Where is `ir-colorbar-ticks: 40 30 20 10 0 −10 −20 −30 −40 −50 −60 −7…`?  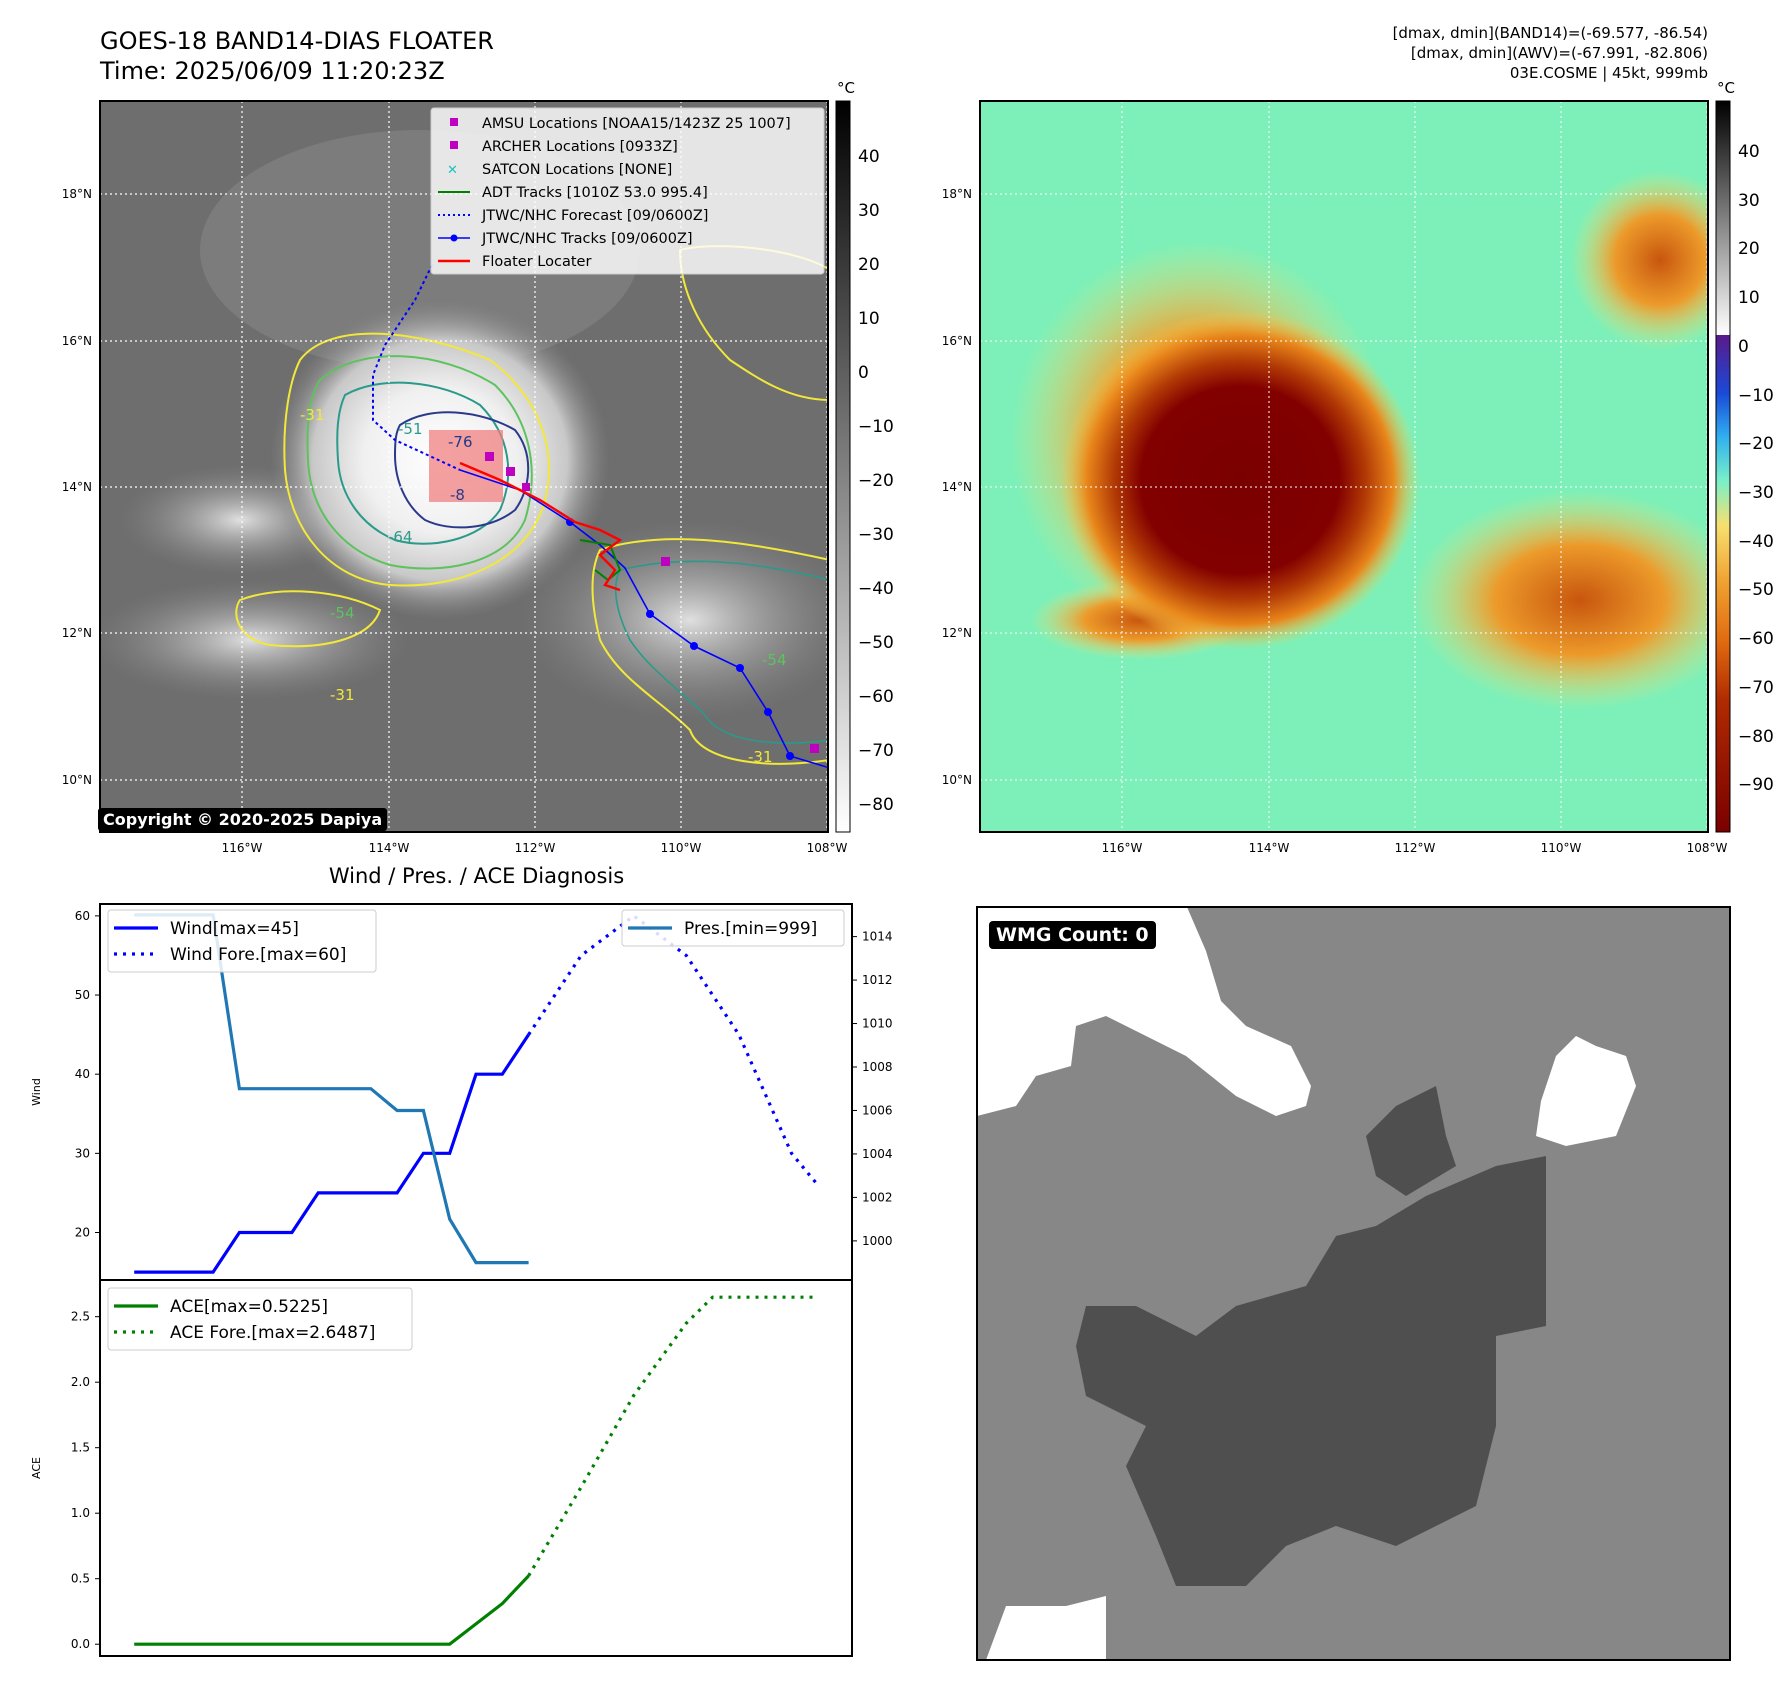
ir-colorbar-ticks: 40 30 20 10 0 −10 −20 −30 −40 −50 −60 −7… is located at coordinates (876, 481).